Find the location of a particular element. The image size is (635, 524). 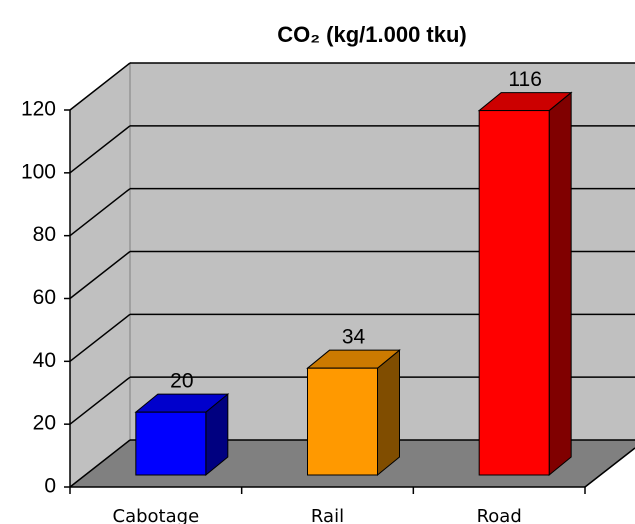

x-tick-label: Cabotage is located at coordinates (156, 515).